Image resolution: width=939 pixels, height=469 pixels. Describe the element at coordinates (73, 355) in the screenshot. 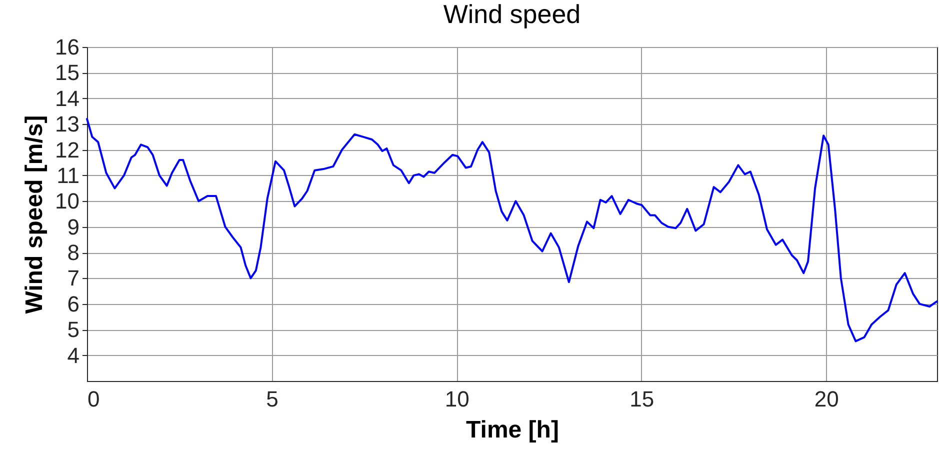

I see `y-tick-label: 4` at that location.